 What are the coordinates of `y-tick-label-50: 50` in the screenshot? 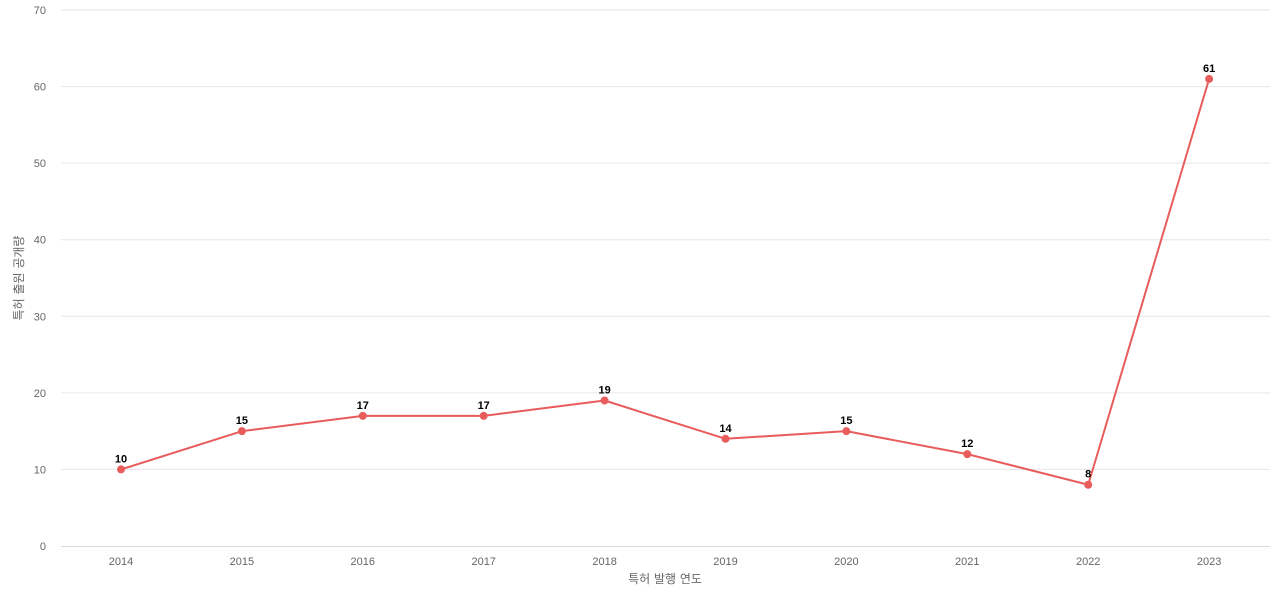 It's located at (40, 164).